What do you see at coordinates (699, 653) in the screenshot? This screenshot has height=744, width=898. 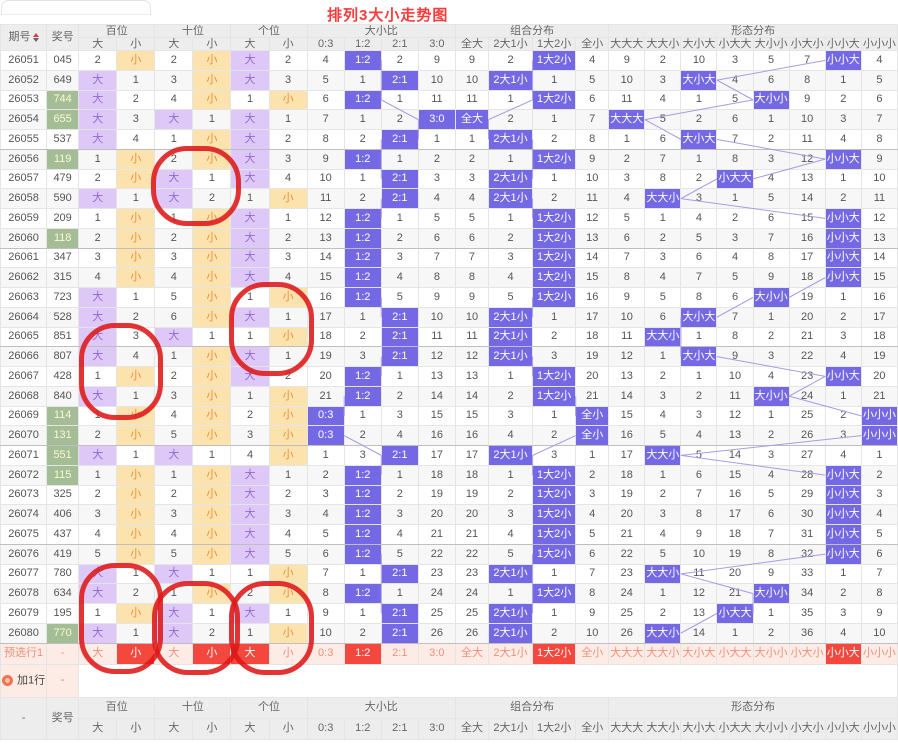 I see `preselect-option-cell: 大小大` at bounding box center [699, 653].